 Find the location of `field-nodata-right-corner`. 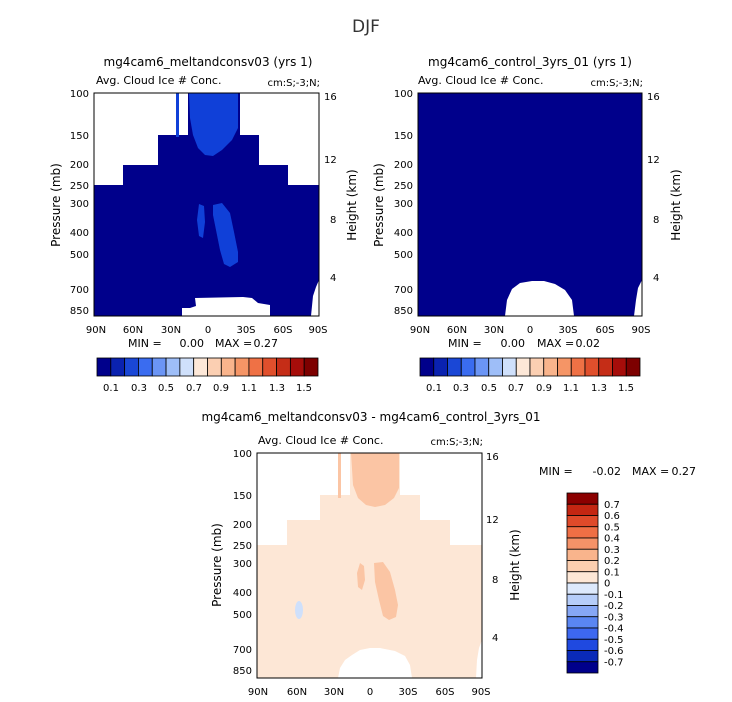

field-nodata-right-corner is located at coordinates (315, 298).